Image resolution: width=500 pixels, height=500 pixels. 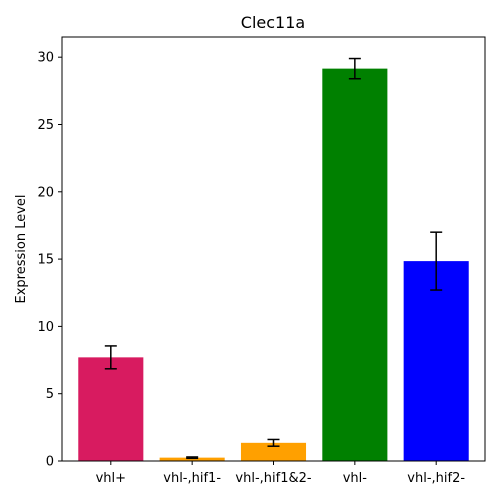 I want to click on chart-title: Clec11a, so click(x=273, y=22).